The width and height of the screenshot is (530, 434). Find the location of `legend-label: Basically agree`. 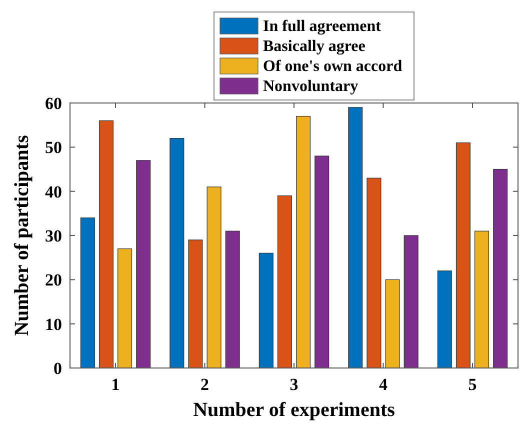

legend-label: Basically agree is located at coordinates (314, 46).